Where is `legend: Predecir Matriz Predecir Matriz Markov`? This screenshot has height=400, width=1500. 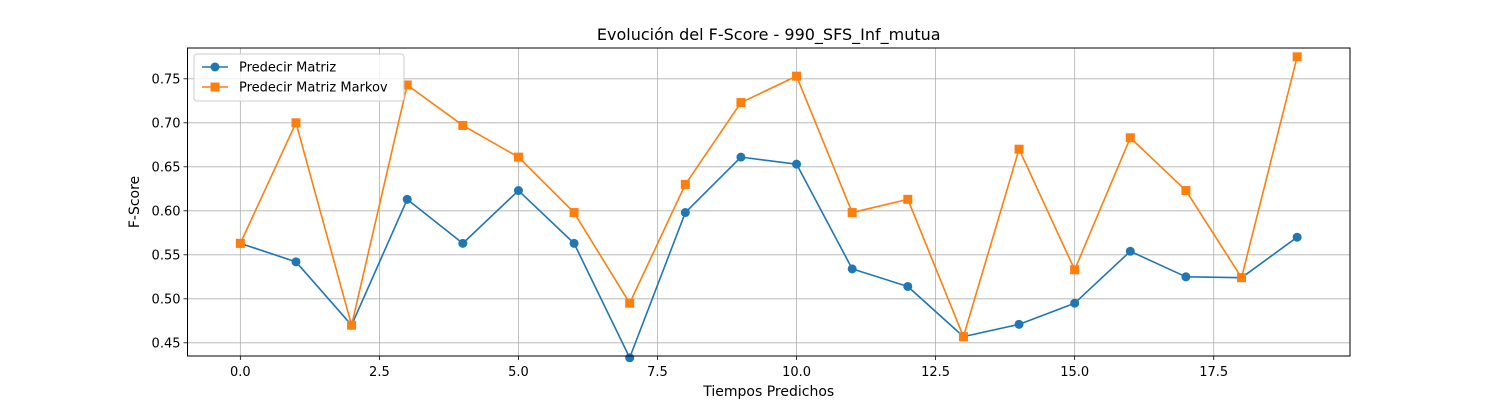 legend: Predecir Matriz Predecir Matriz Markov is located at coordinates (299, 77).